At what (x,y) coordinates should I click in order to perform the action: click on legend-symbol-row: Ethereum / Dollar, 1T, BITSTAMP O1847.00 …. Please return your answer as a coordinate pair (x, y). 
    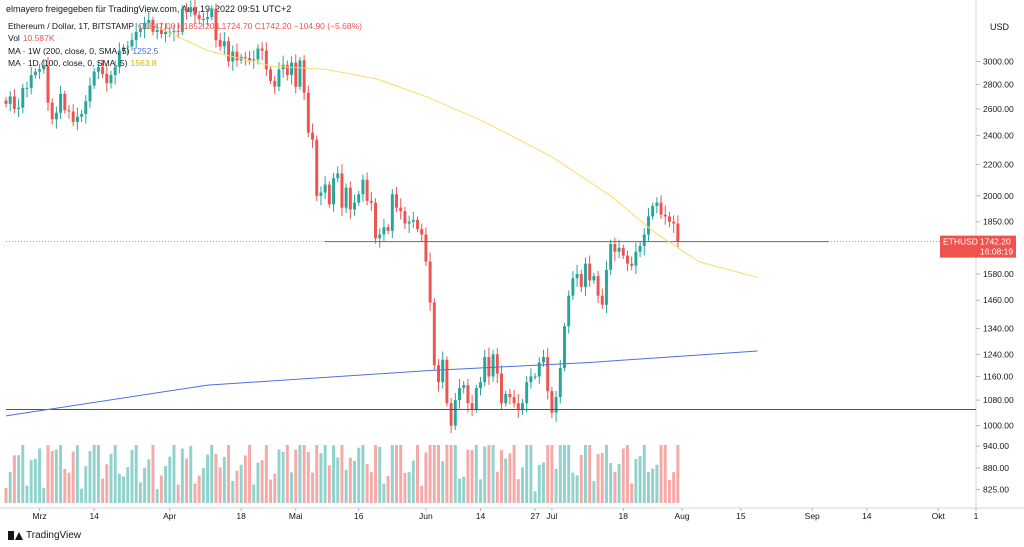
    Looking at the image, I should click on (185, 26).